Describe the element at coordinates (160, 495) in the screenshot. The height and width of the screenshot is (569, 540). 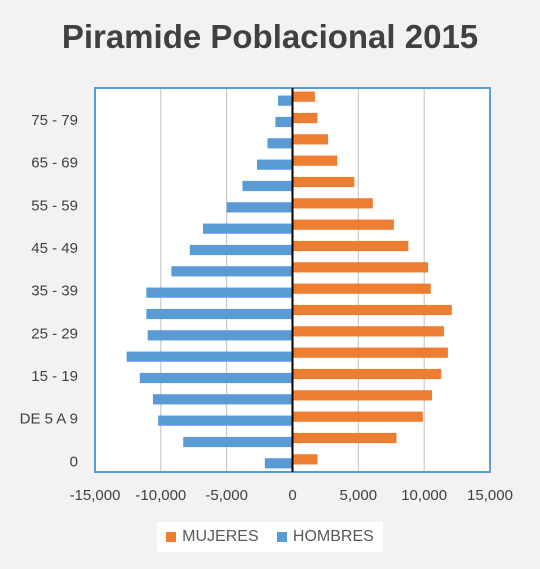
I see `x-tick-label: -10,000` at that location.